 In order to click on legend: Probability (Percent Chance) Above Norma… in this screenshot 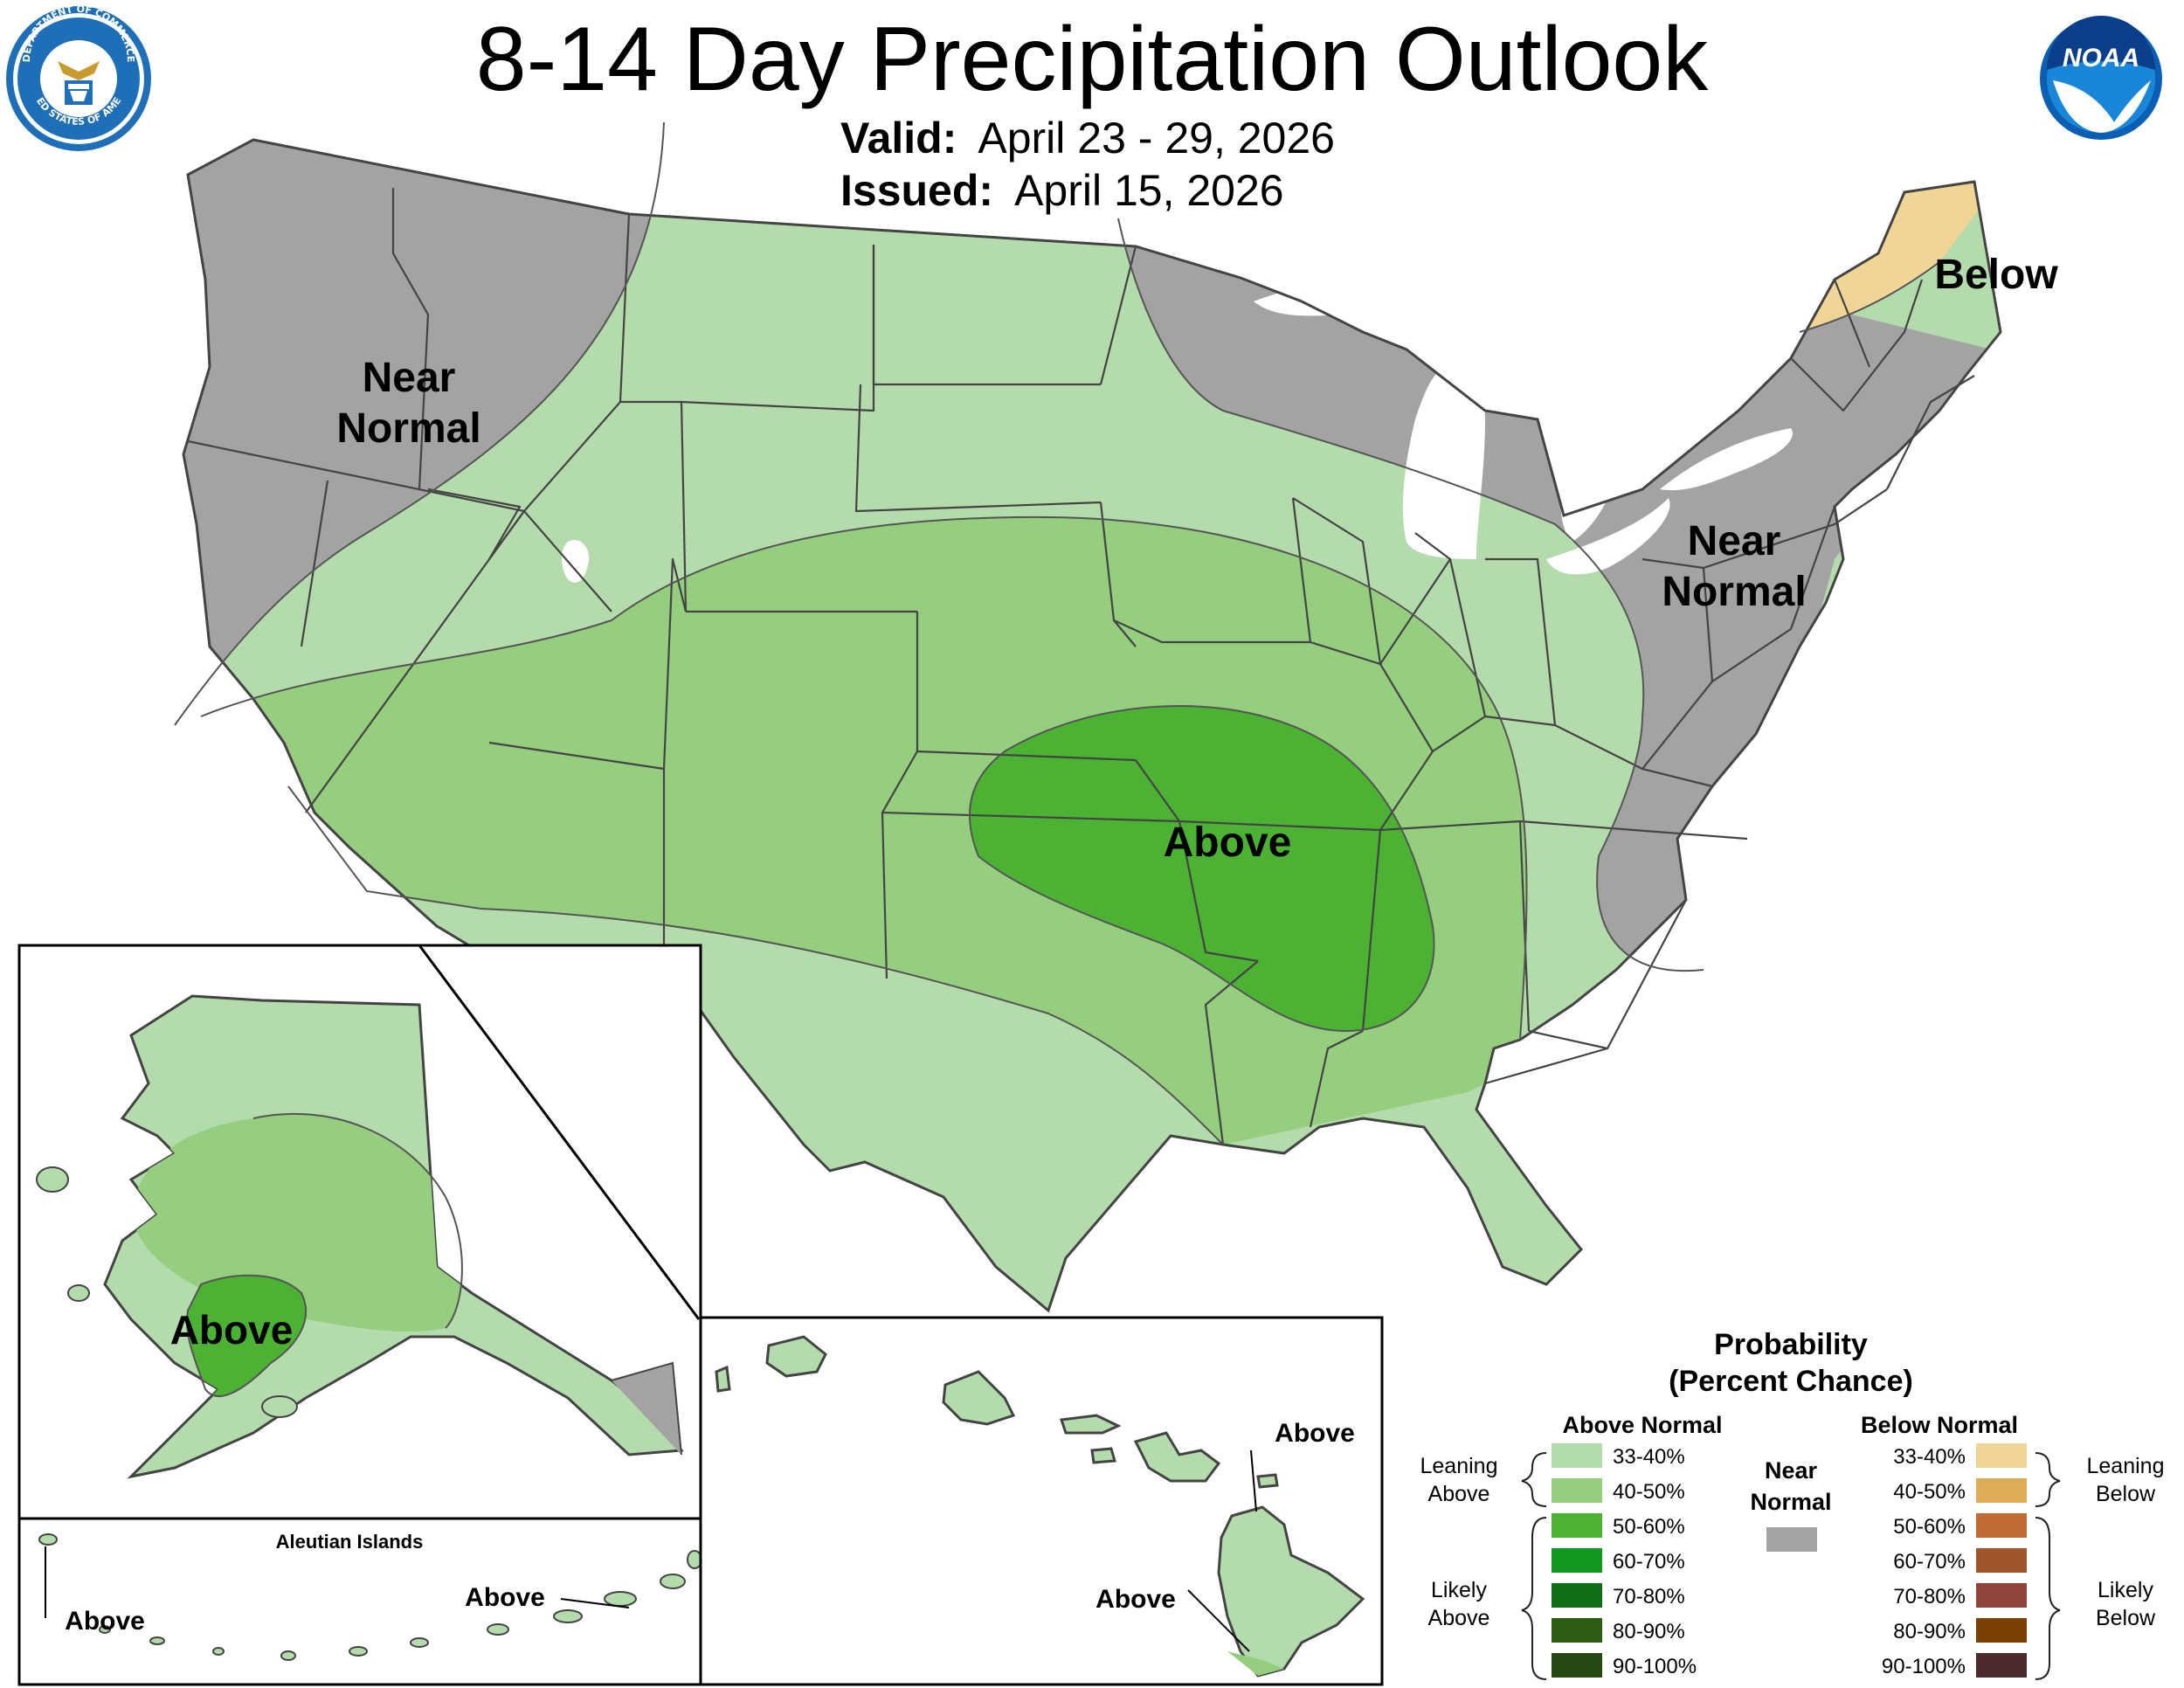, I will do `click(1792, 1504)`.